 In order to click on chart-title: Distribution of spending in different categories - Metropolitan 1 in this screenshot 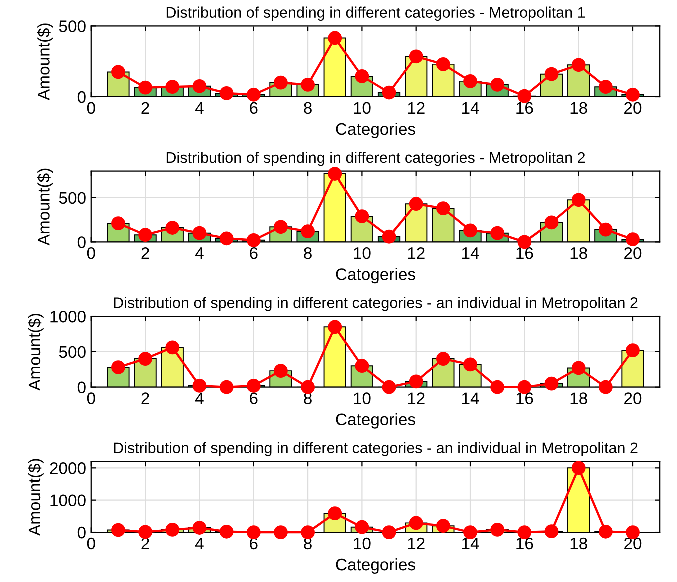, I will do `click(376, 14)`.